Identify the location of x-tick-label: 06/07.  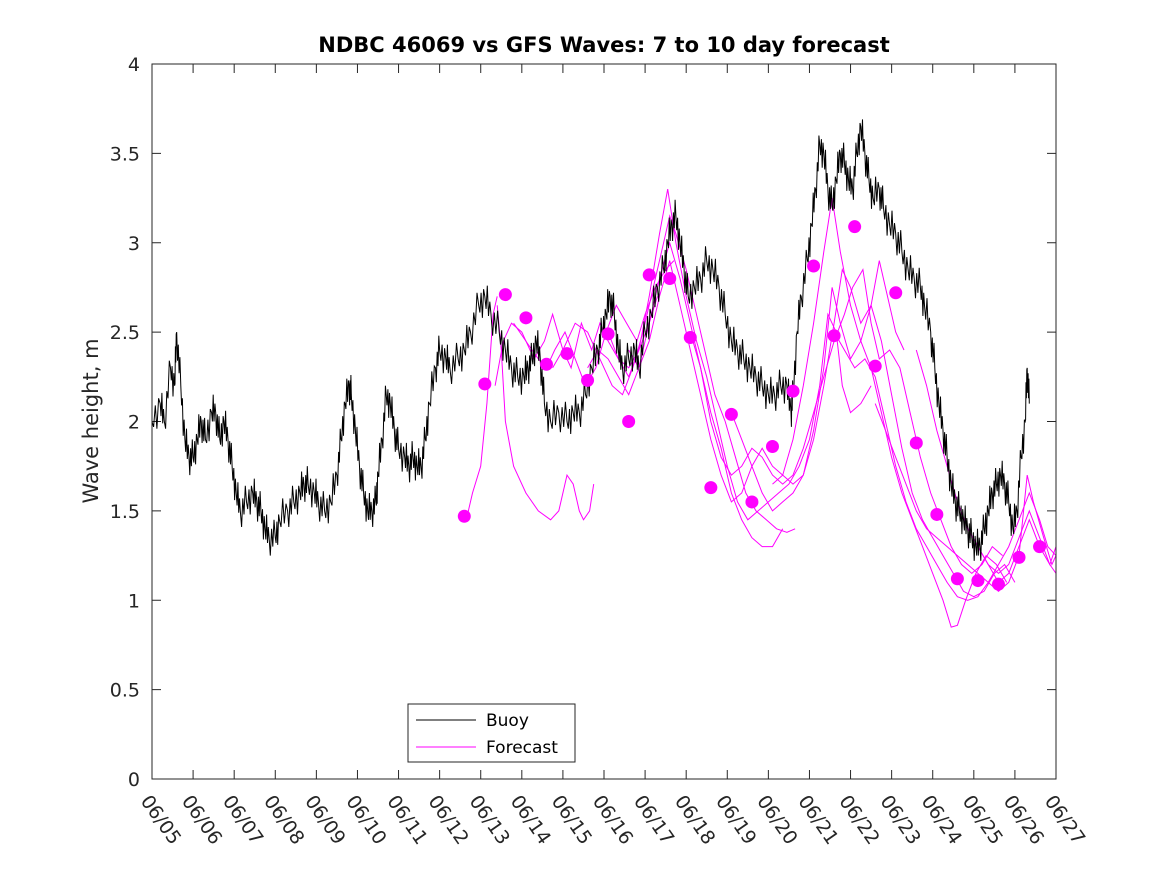
(242, 819).